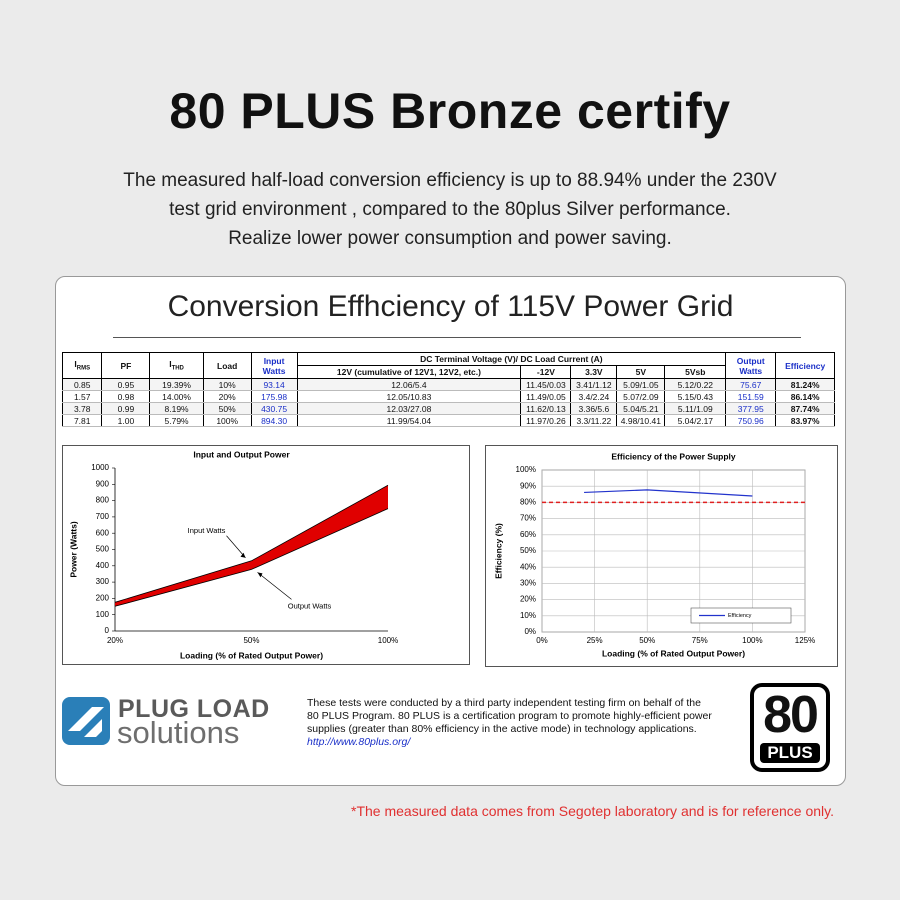 This screenshot has width=900, height=900. What do you see at coordinates (528, 583) in the screenshot?
I see `y-tick-label: 30%` at bounding box center [528, 583].